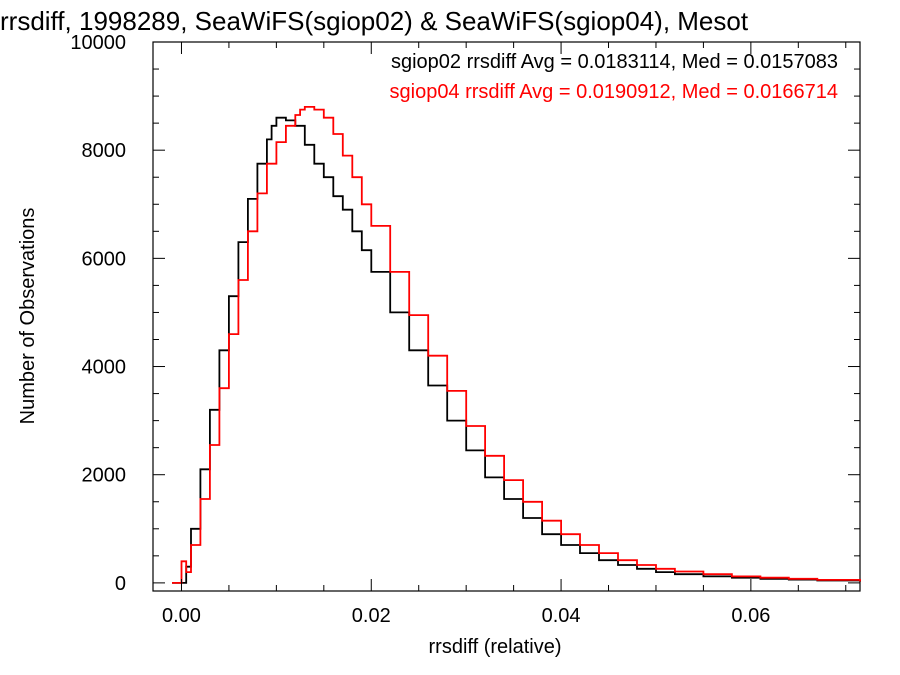 This screenshot has width=900, height=675. I want to click on x-axis-title: rrsdiff (relative), so click(495, 647).